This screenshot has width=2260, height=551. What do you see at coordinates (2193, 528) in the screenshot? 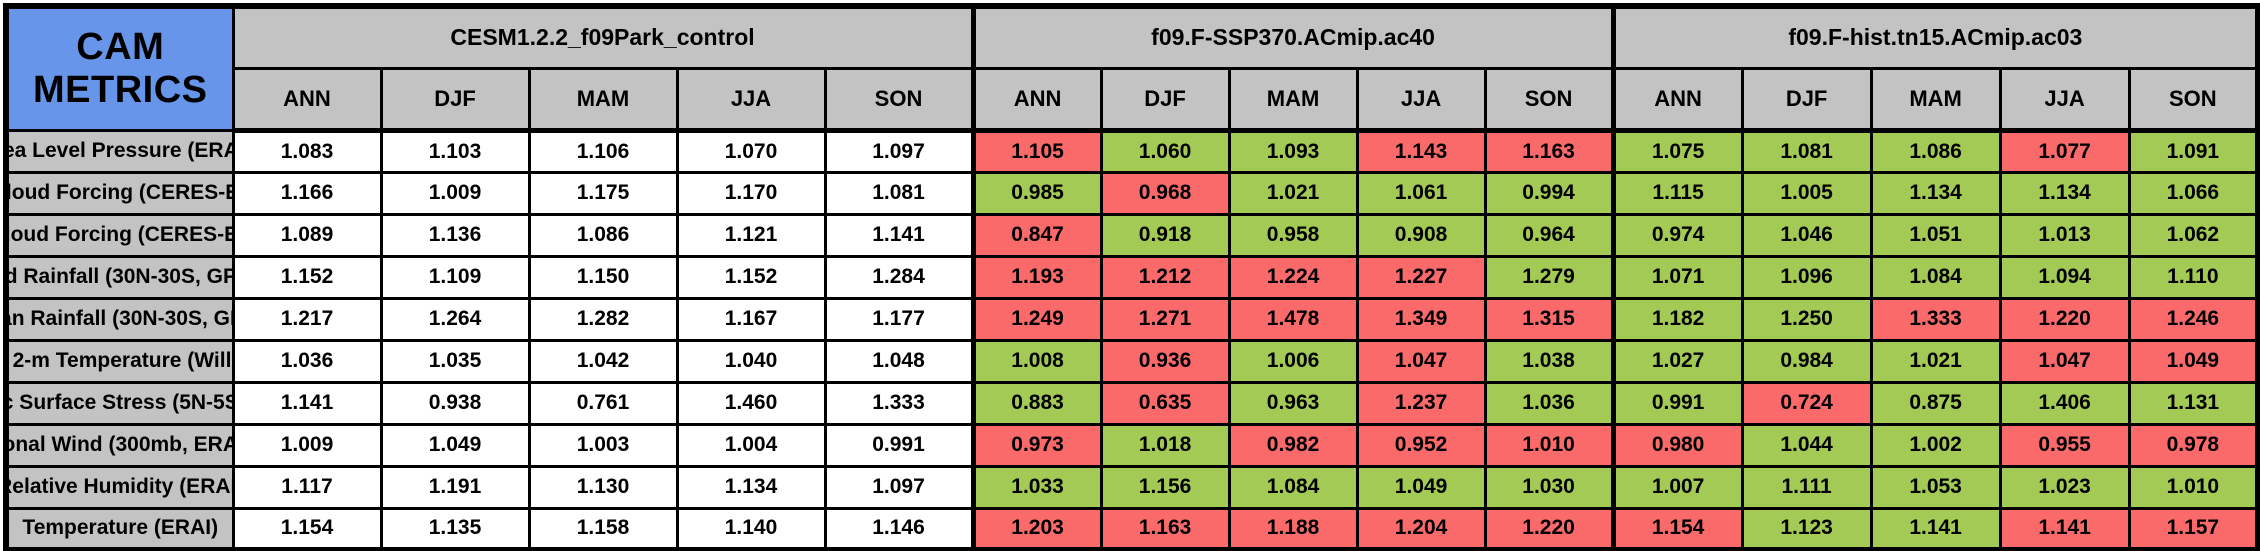
I see `value-cell: 1.157` at bounding box center [2193, 528].